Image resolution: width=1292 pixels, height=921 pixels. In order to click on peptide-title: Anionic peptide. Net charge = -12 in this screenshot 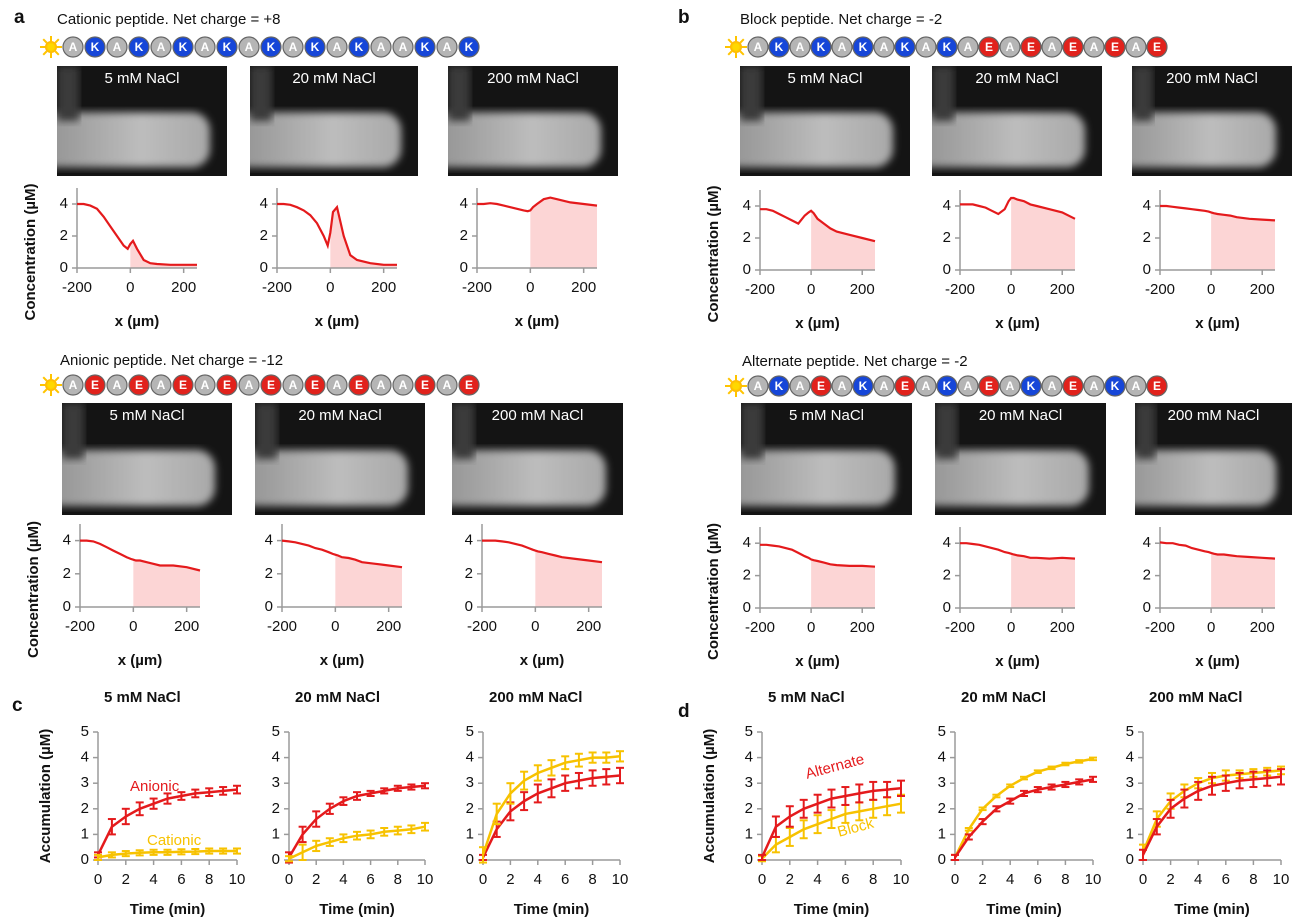, I will do `click(171, 360)`.